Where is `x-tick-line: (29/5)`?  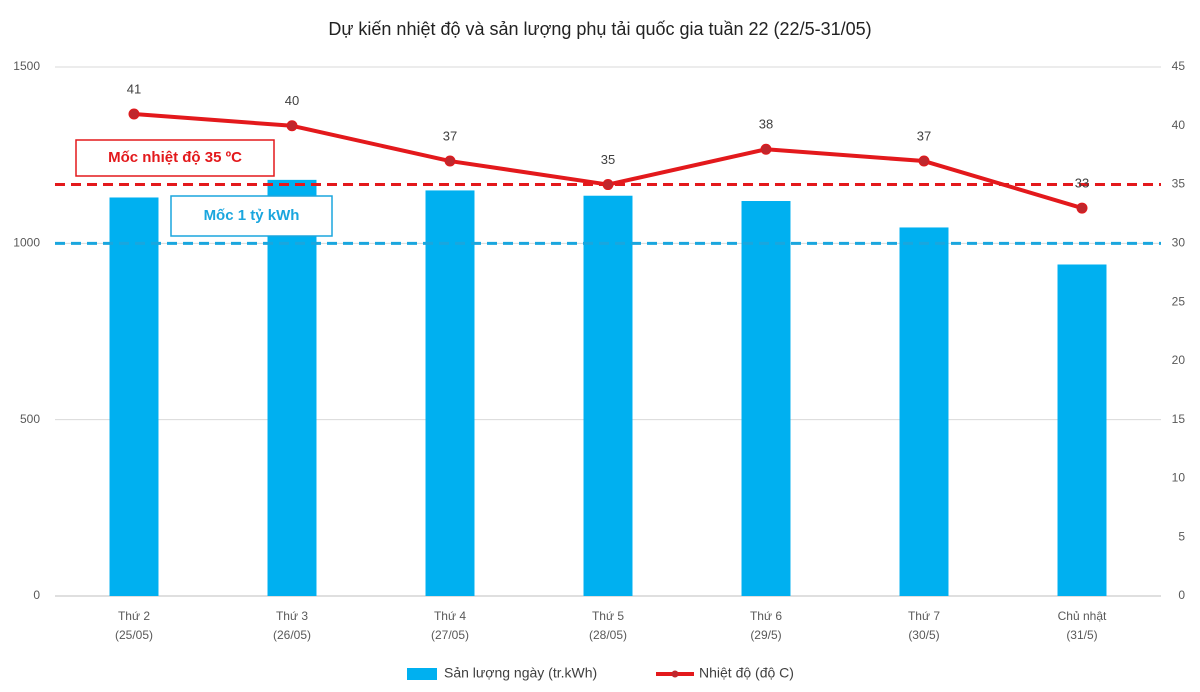
x-tick-line: (29/5) is located at coordinates (765, 635).